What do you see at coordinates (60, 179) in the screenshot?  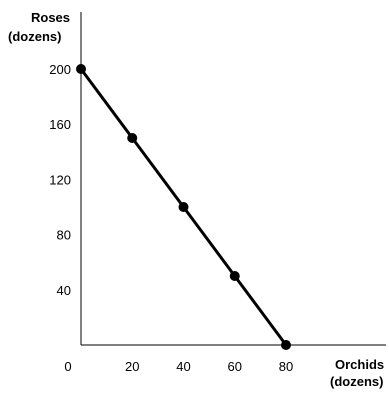 I see `y-tick-label: 120` at bounding box center [60, 179].